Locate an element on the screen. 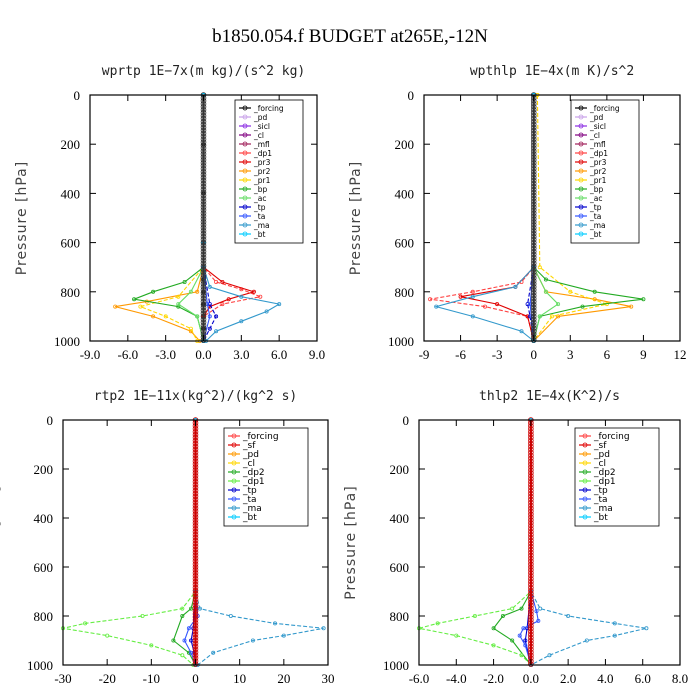 The image size is (700, 700). legend-label: _sf is located at coordinates (249, 446).